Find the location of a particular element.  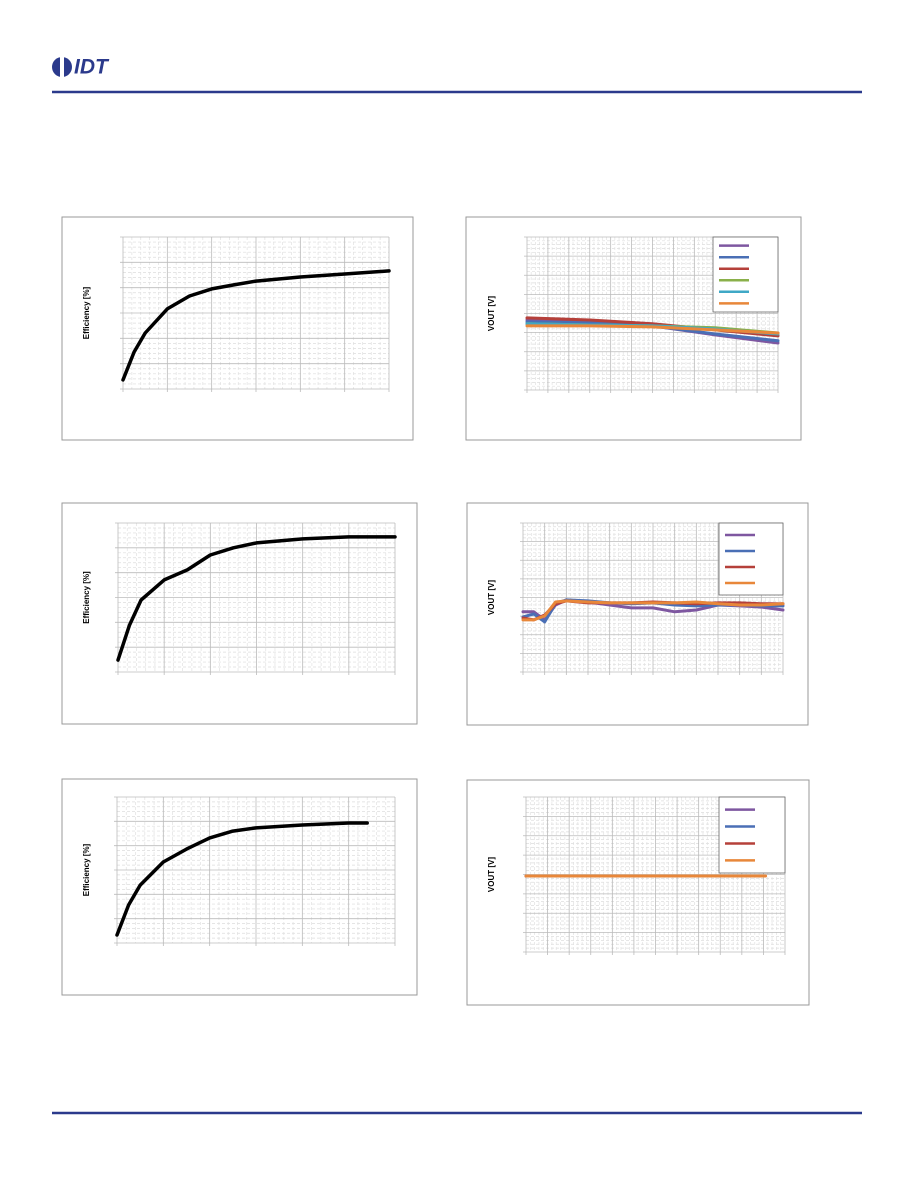

logo-icon is located at coordinates (62, 67).